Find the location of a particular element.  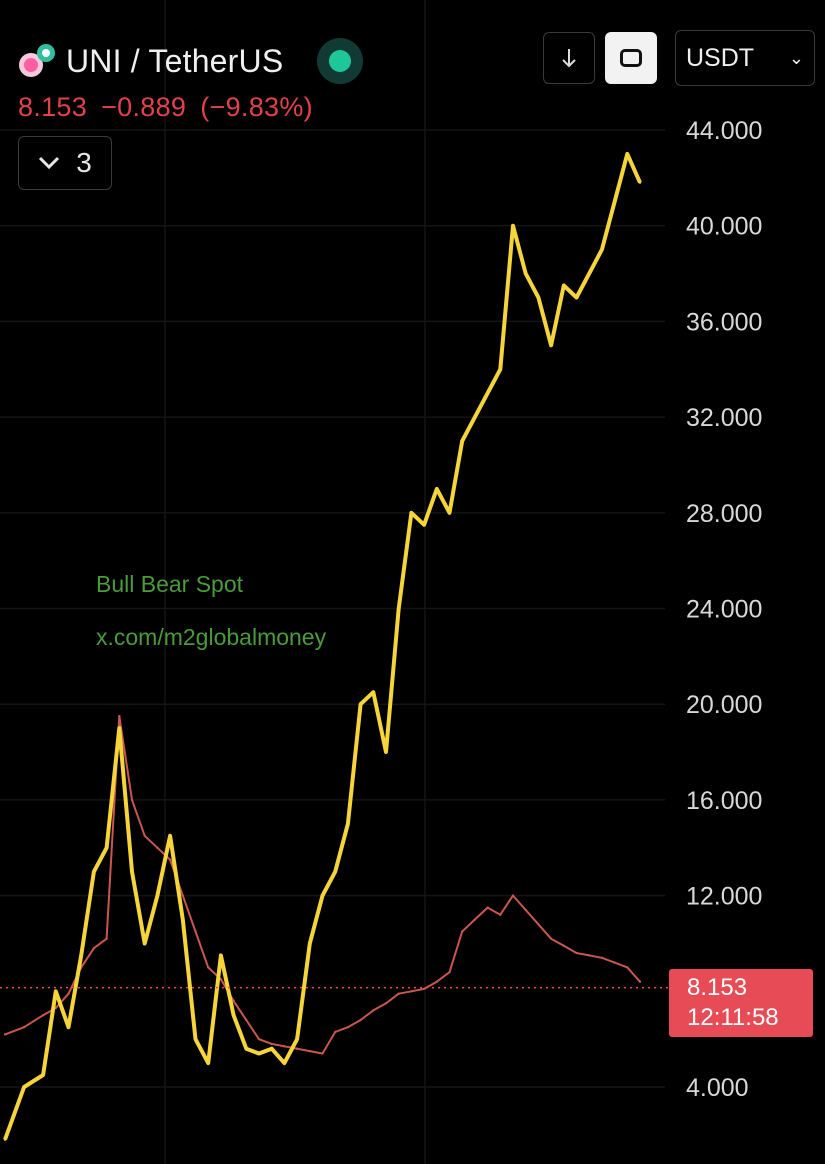

indicators-toggle-button: 3 is located at coordinates (65, 163).